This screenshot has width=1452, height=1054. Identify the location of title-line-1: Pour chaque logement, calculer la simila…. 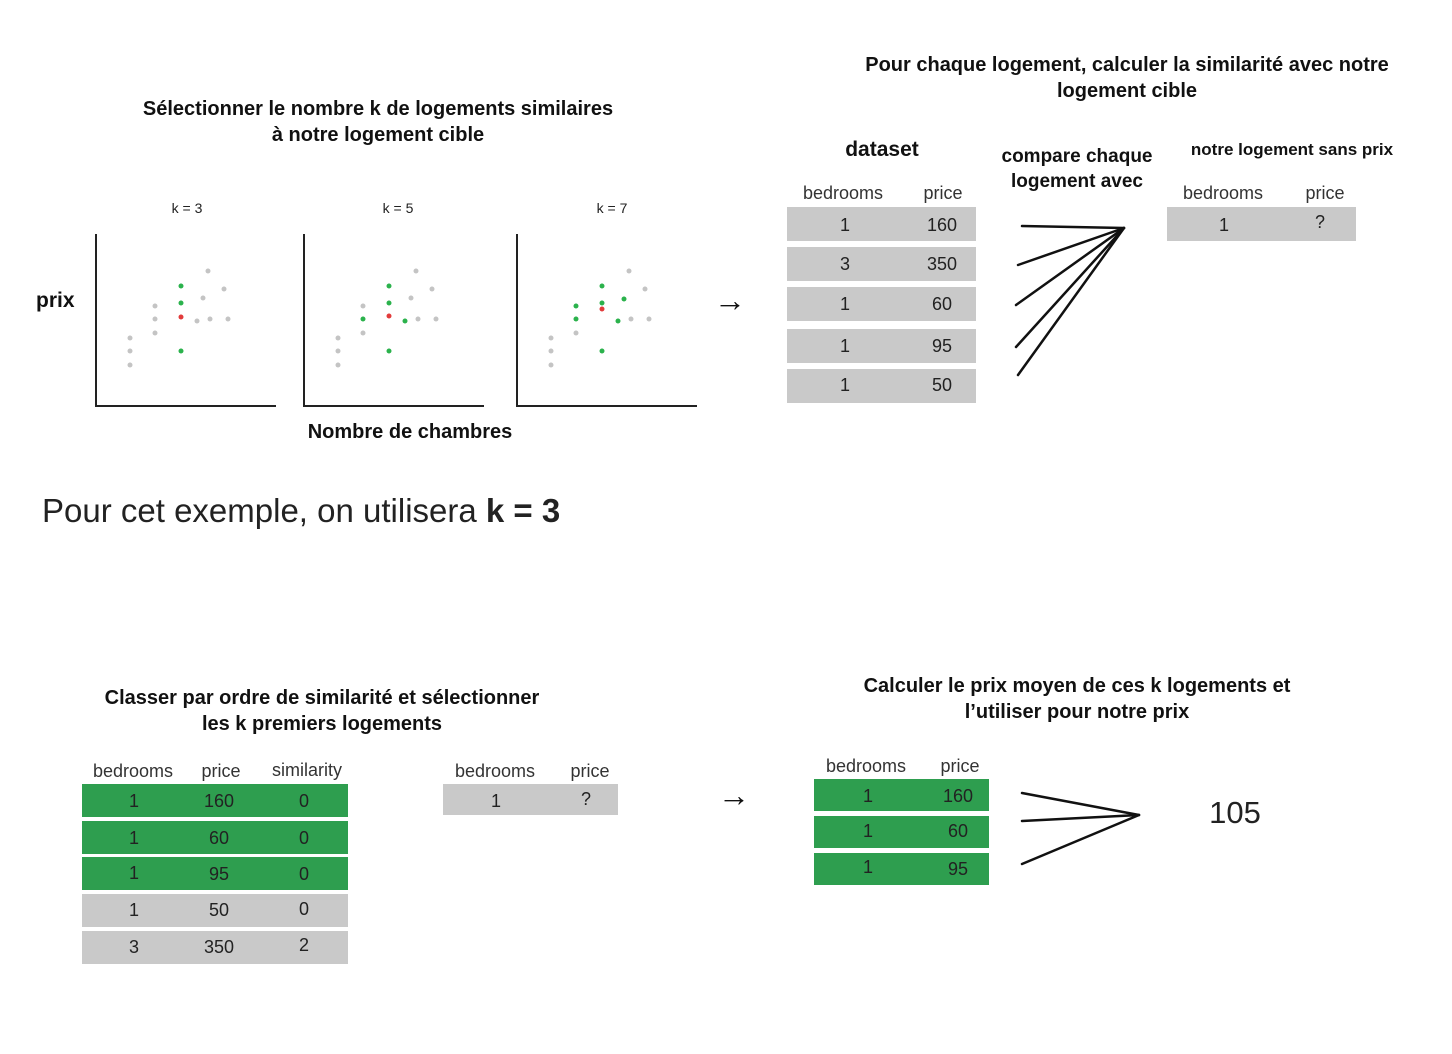
(1127, 65).